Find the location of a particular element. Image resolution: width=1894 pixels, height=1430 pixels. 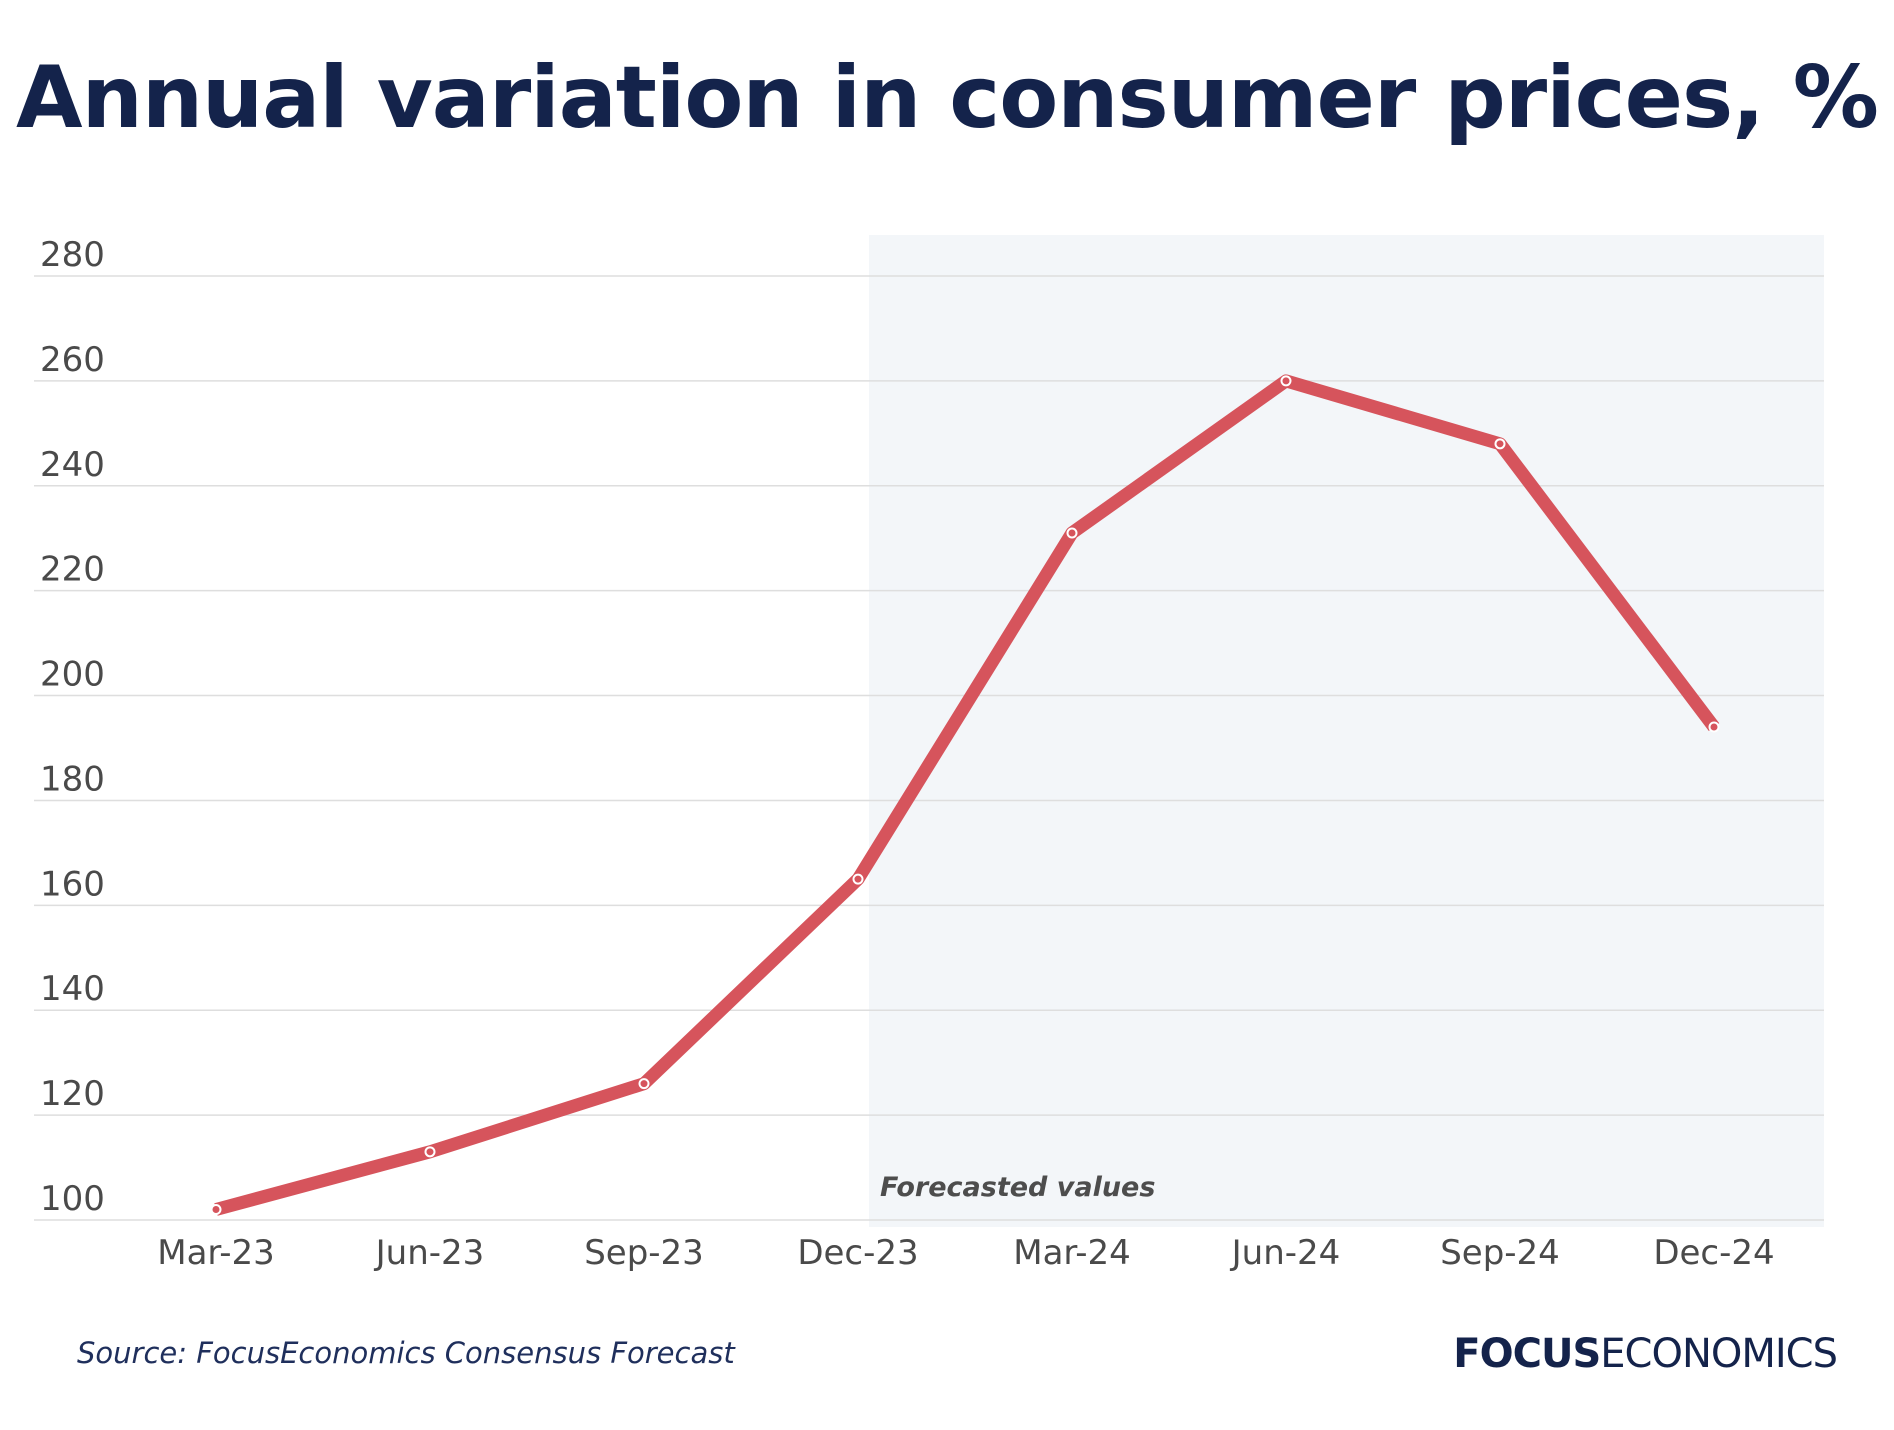

y-tick-label: 140 is located at coordinates (72, 989).